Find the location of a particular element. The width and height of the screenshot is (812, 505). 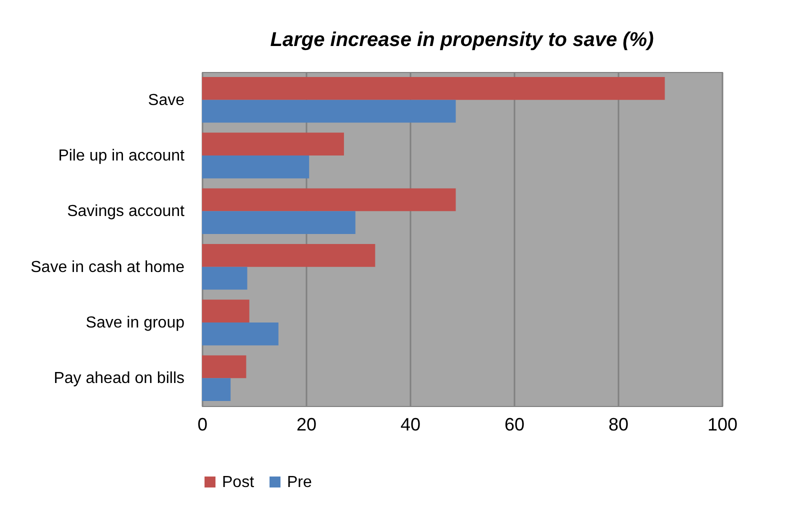

x-tick-label: 100 is located at coordinates (722, 424).